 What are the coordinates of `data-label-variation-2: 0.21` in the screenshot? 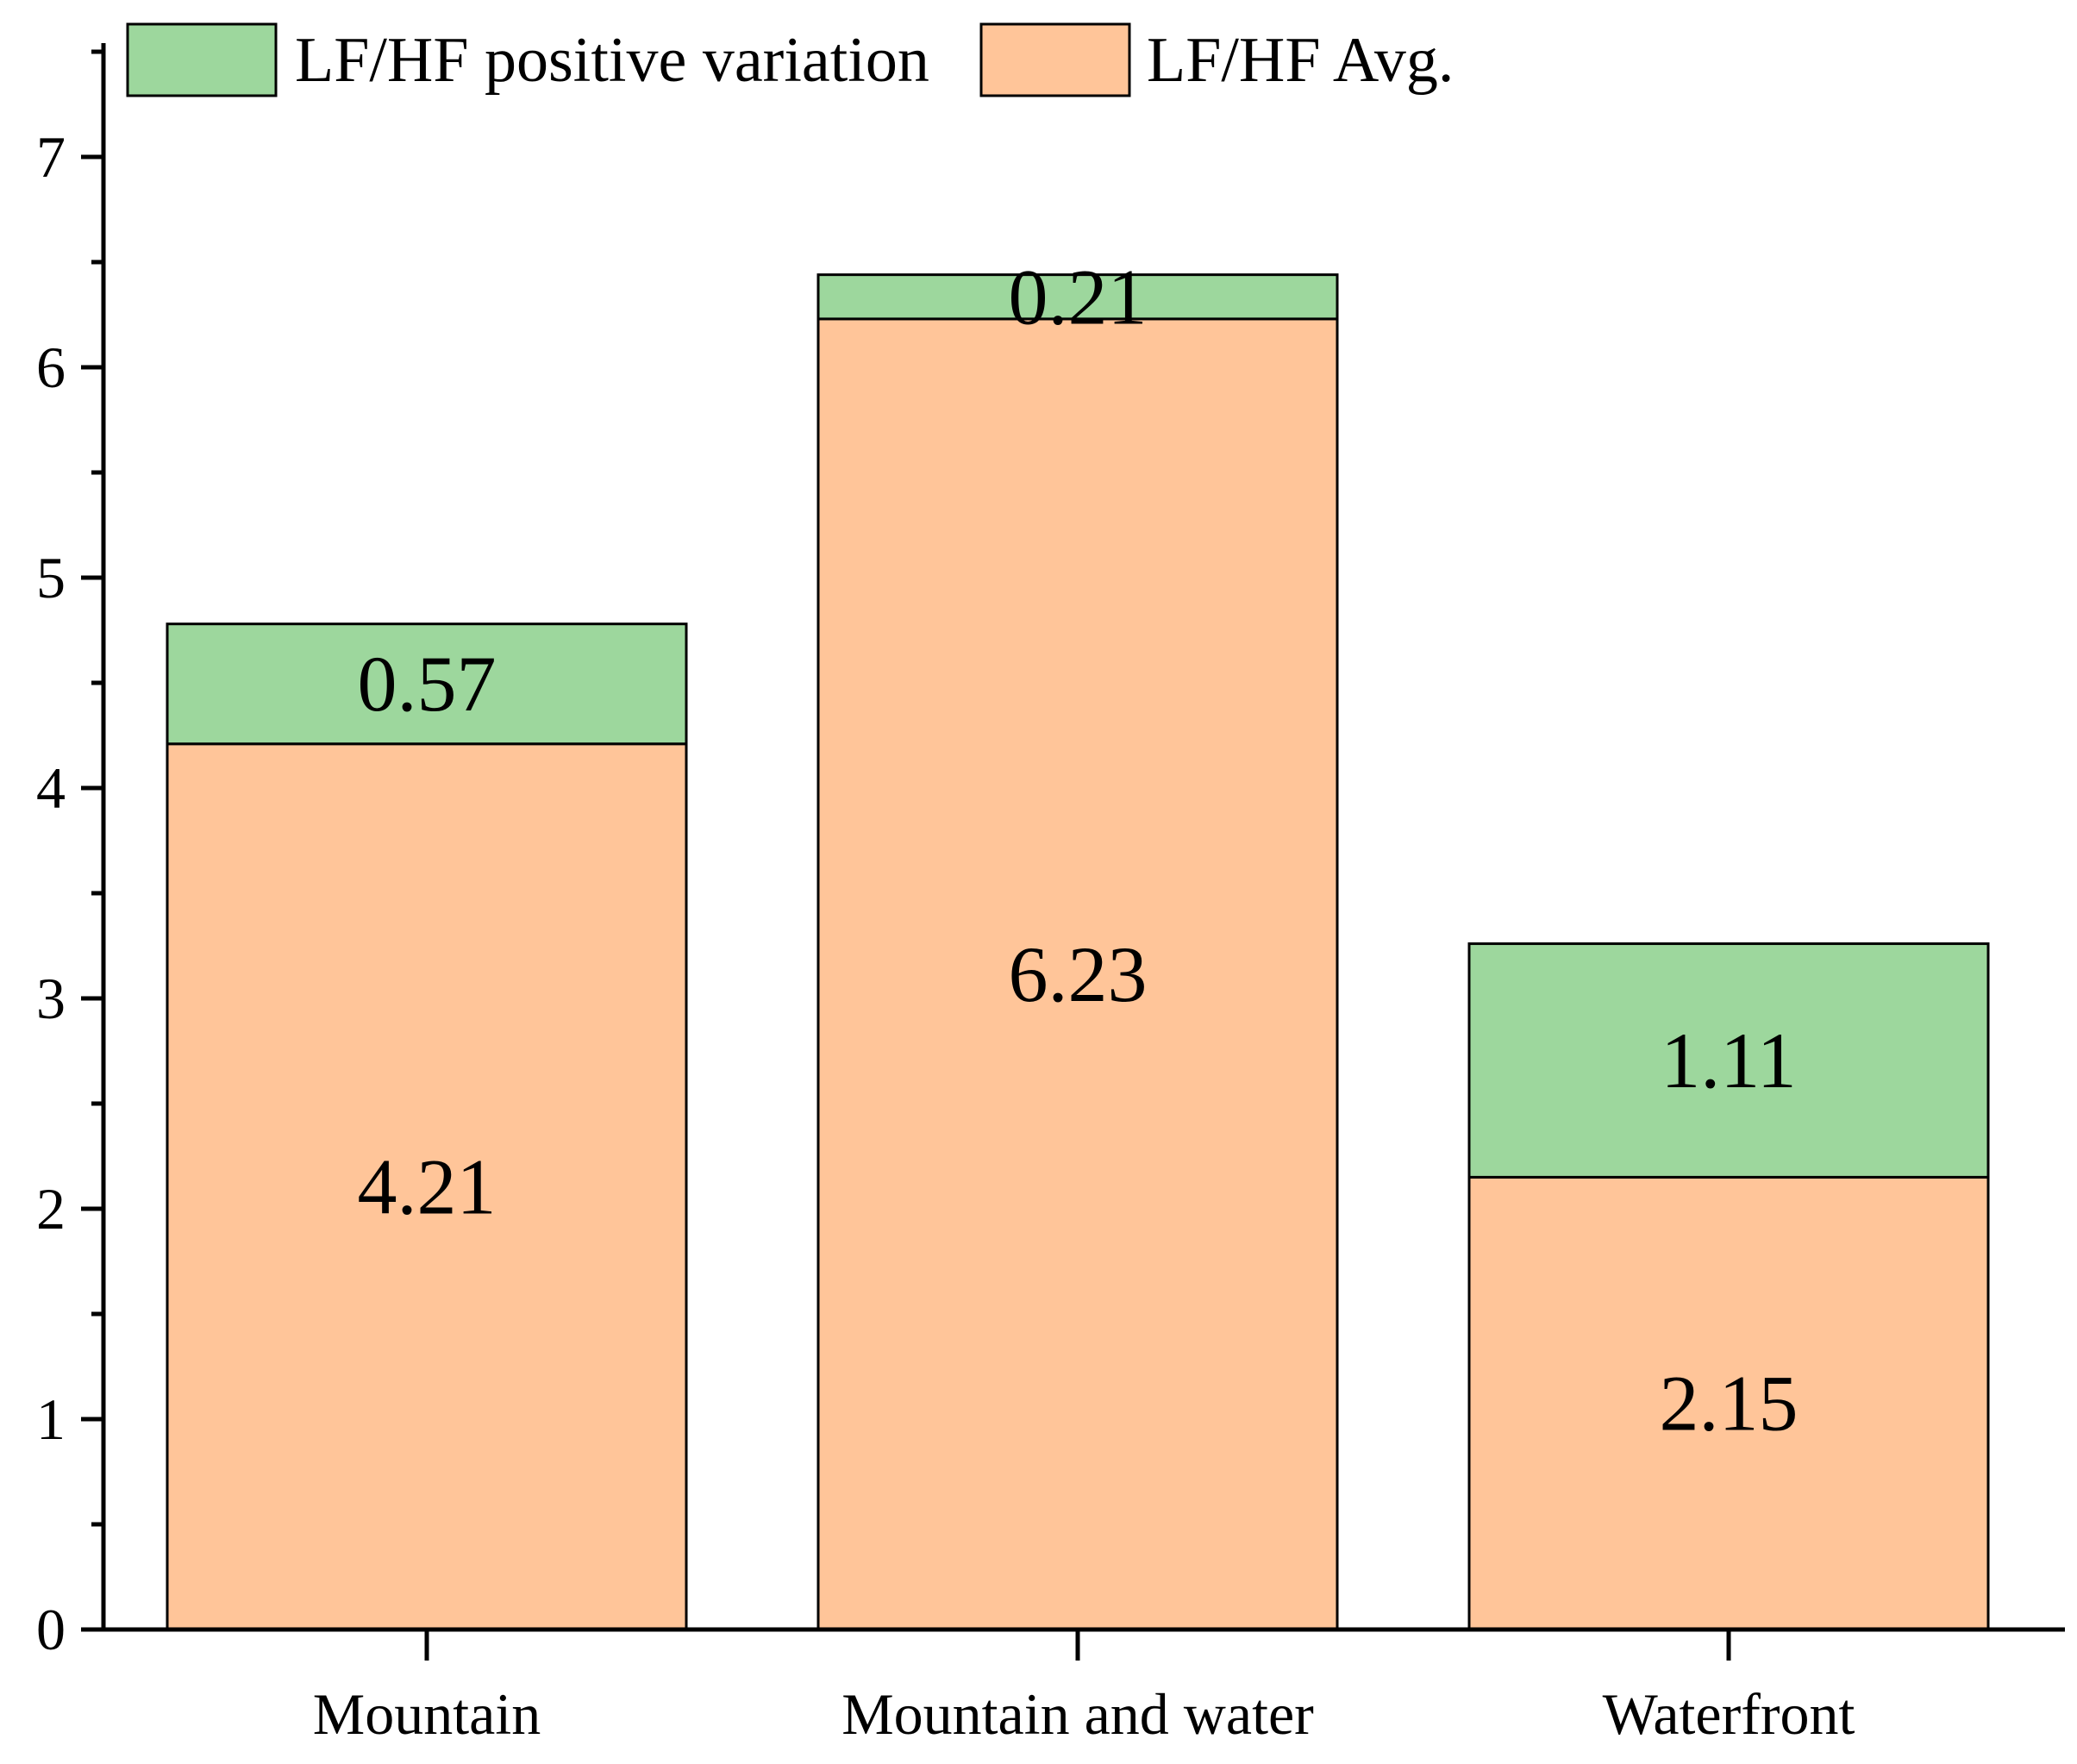 It's located at (1078, 297).